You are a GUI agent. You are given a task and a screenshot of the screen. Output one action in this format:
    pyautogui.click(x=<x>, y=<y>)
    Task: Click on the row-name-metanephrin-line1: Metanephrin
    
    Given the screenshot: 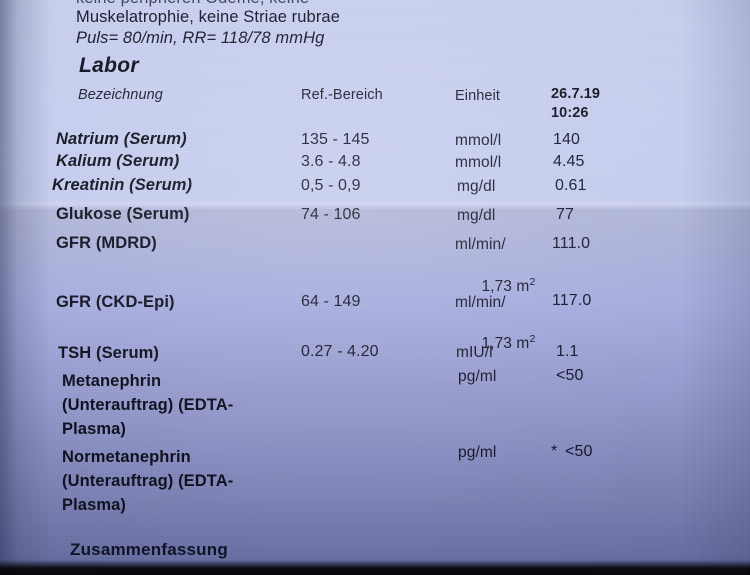 What is the action you would take?
    pyautogui.click(x=112, y=381)
    